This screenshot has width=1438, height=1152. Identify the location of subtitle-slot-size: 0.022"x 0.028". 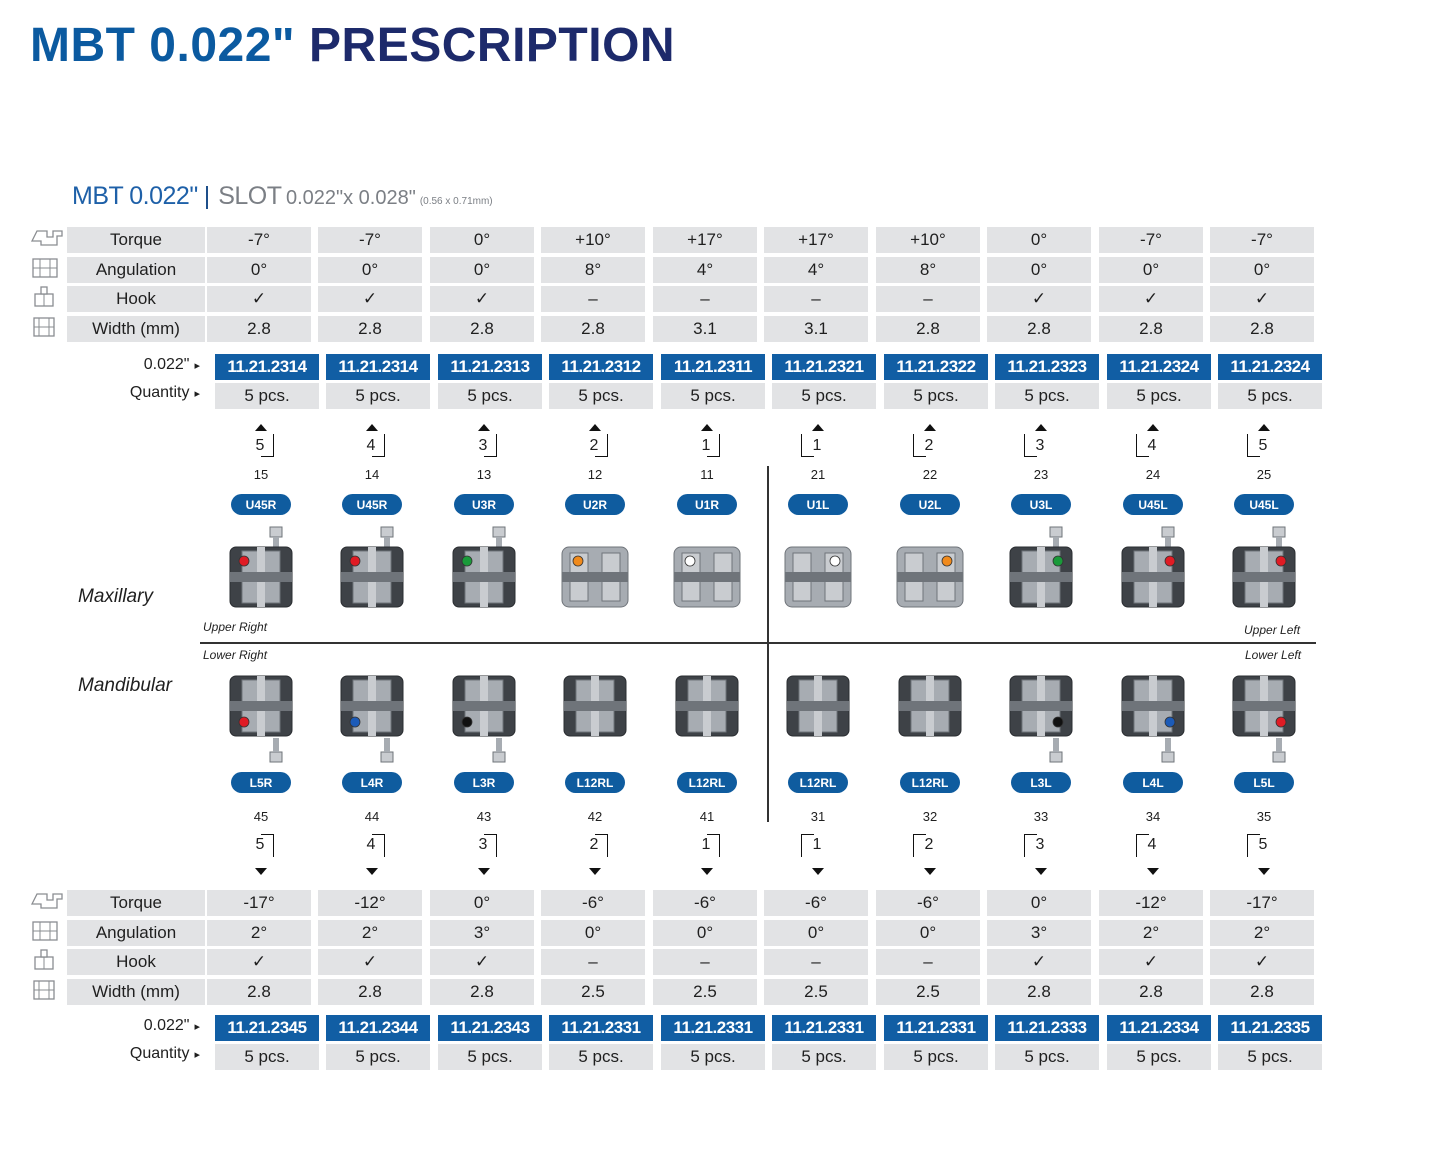
(350, 198).